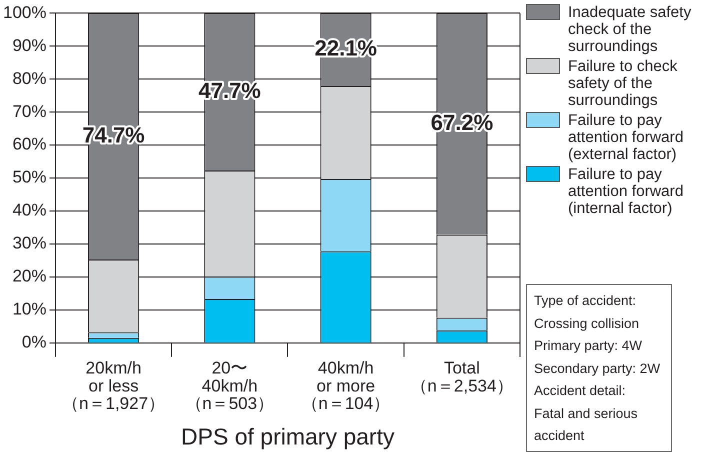  Describe the element at coordinates (29, 45) in the screenshot. I see `y-tick-label: 90%` at that location.